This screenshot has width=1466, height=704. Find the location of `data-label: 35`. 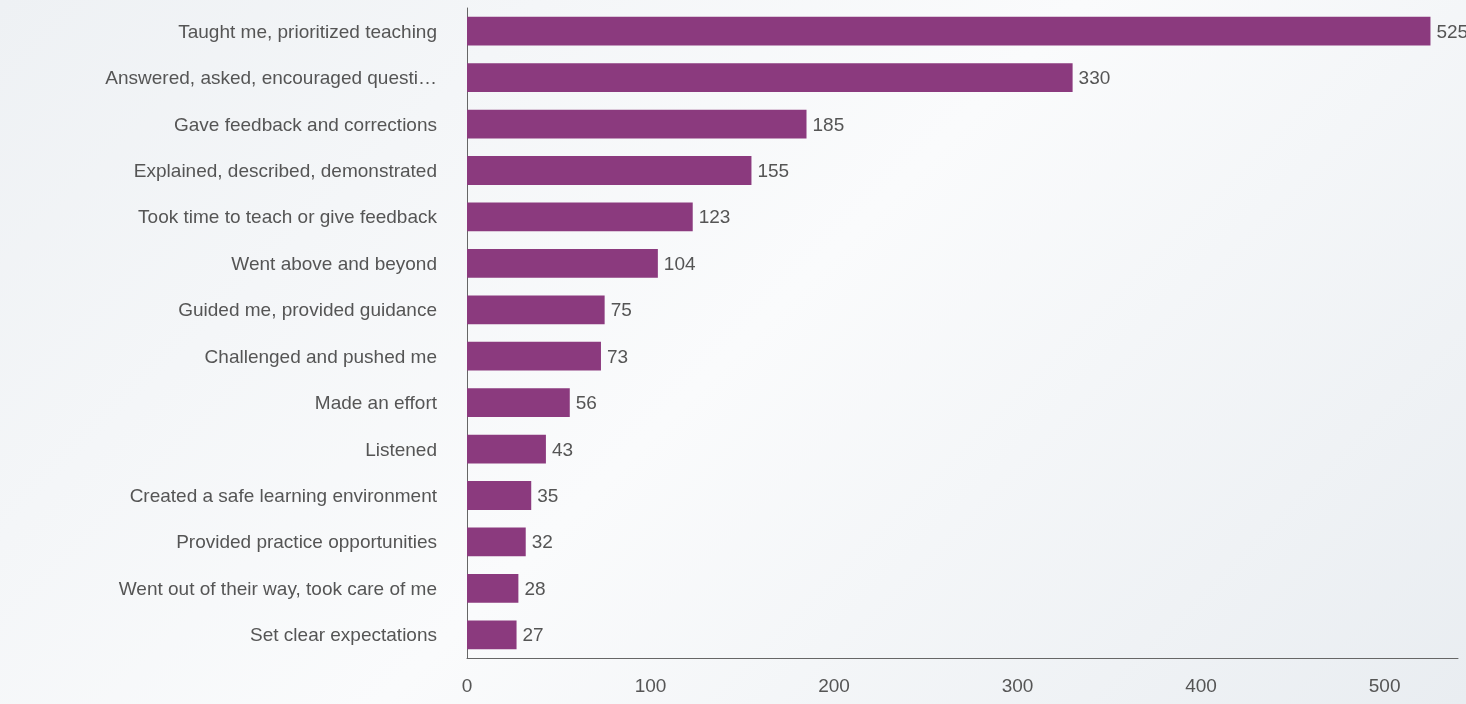

data-label: 35 is located at coordinates (548, 495).